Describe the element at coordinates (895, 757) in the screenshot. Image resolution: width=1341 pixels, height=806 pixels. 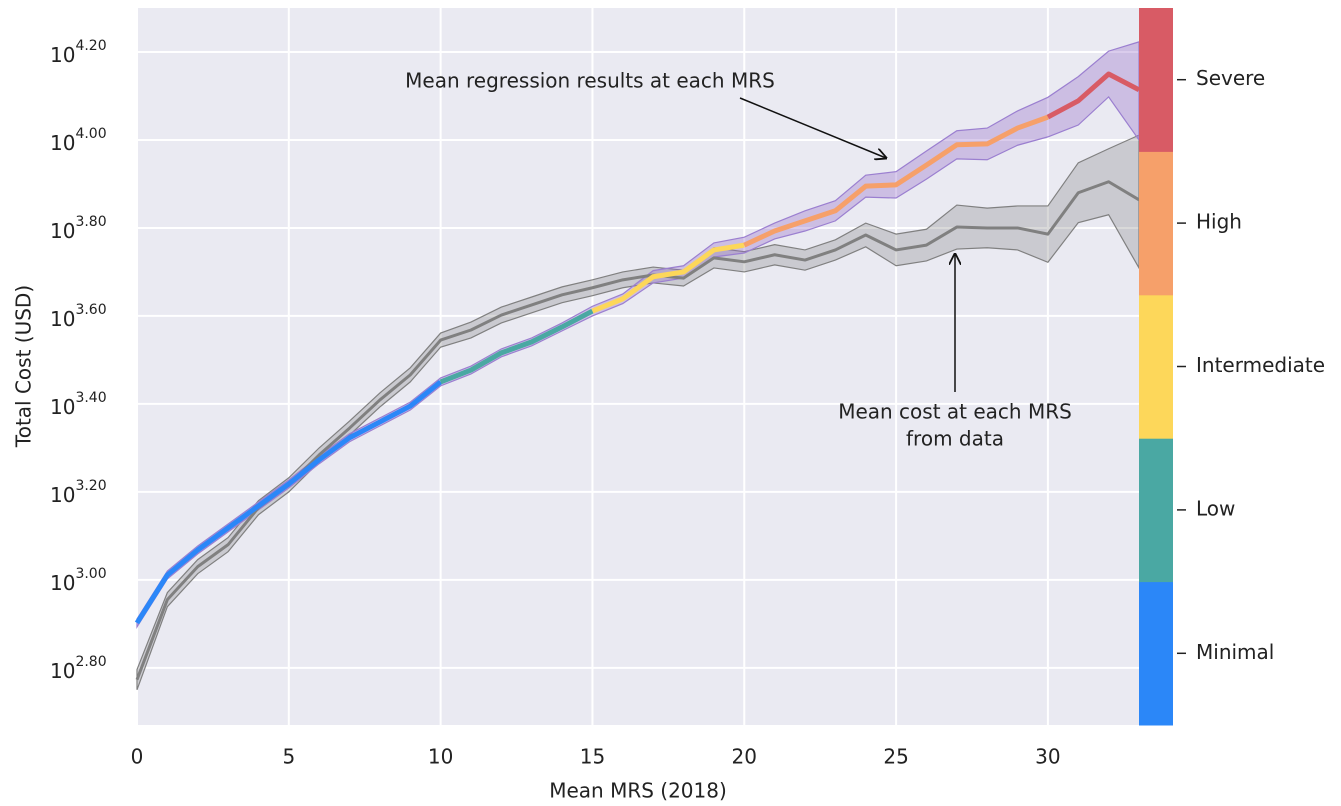
I see `x-tick-label: 25` at that location.